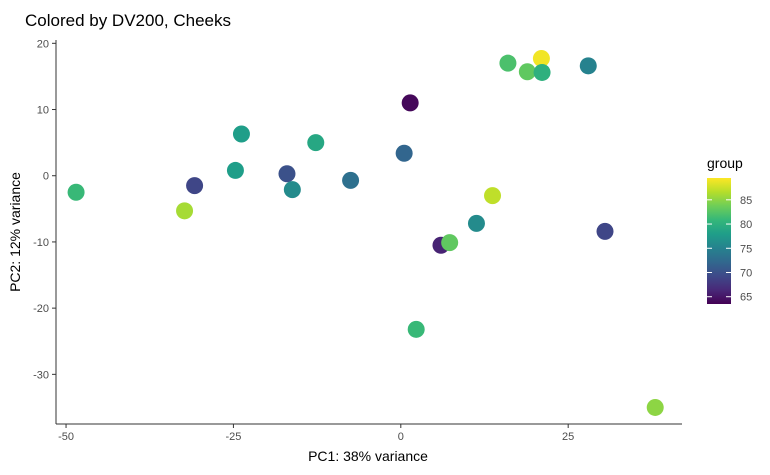  What do you see at coordinates (368, 456) in the screenshot?
I see `x-axis-title: PC1: 38% variance` at bounding box center [368, 456].